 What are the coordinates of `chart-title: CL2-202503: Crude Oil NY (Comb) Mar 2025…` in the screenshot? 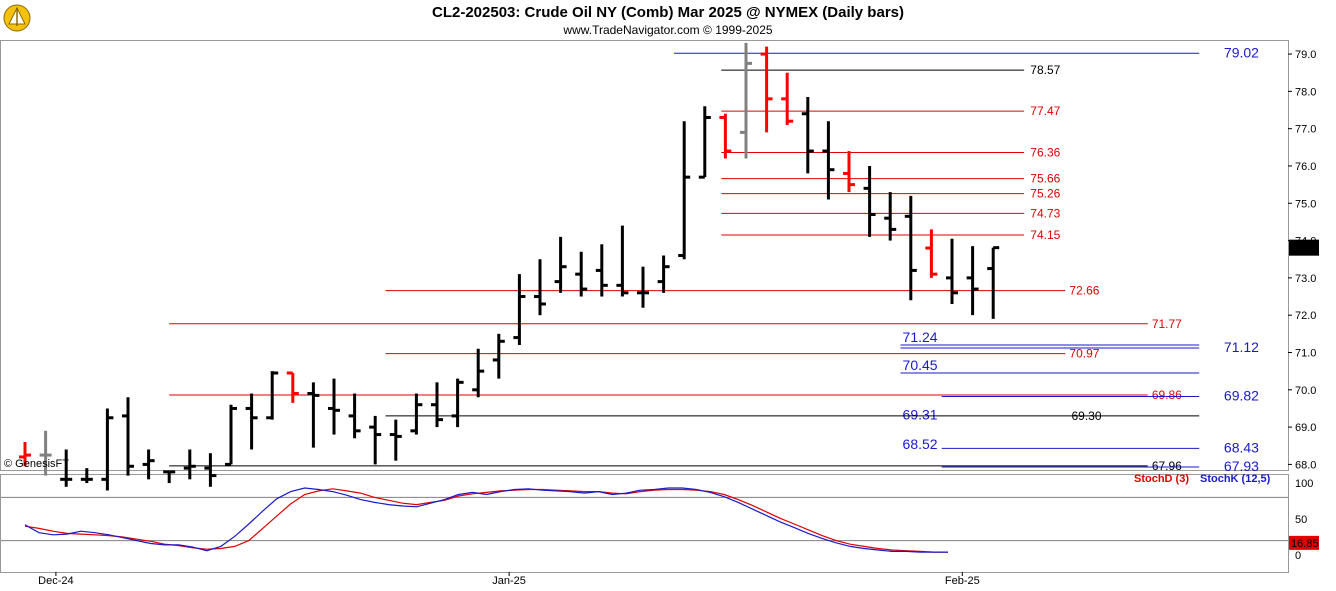 It's located at (668, 12).